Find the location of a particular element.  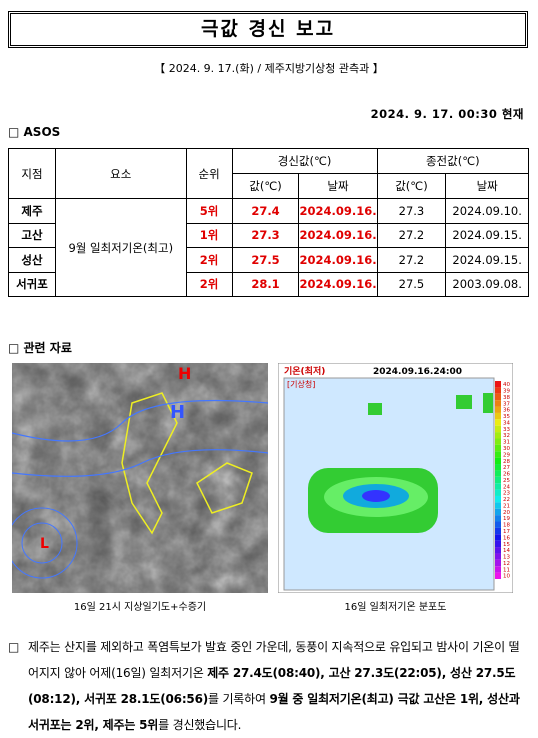

old-value-cell: 27.5 is located at coordinates (411, 284).